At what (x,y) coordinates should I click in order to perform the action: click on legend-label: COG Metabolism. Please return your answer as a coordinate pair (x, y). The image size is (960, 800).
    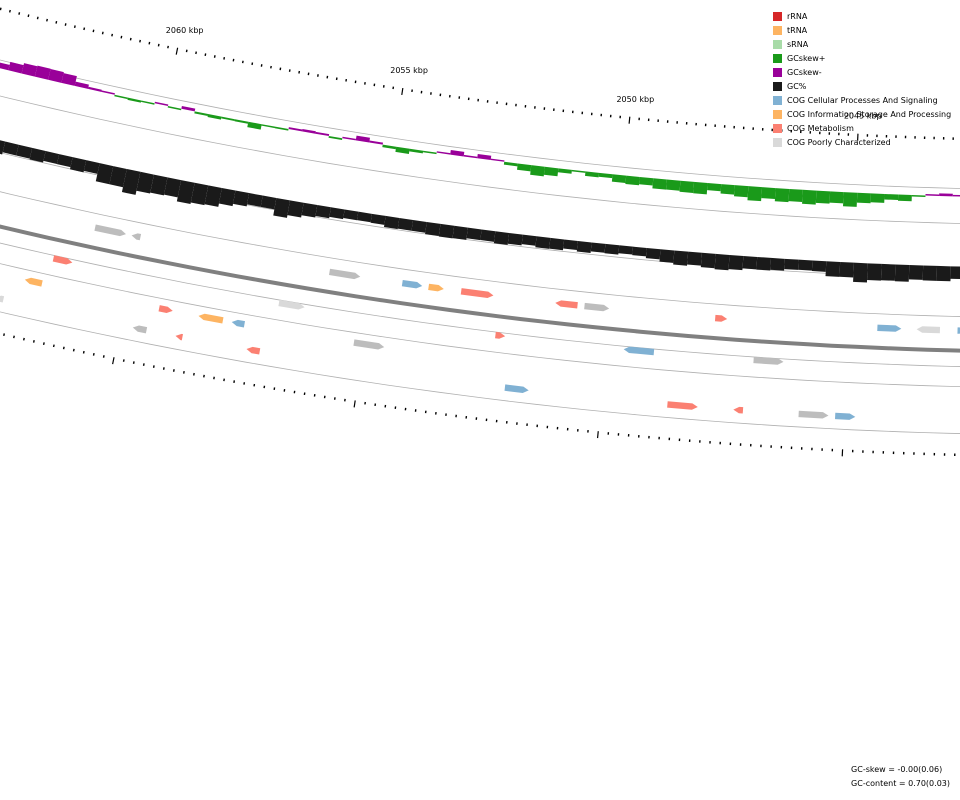
    Looking at the image, I should click on (820, 128).